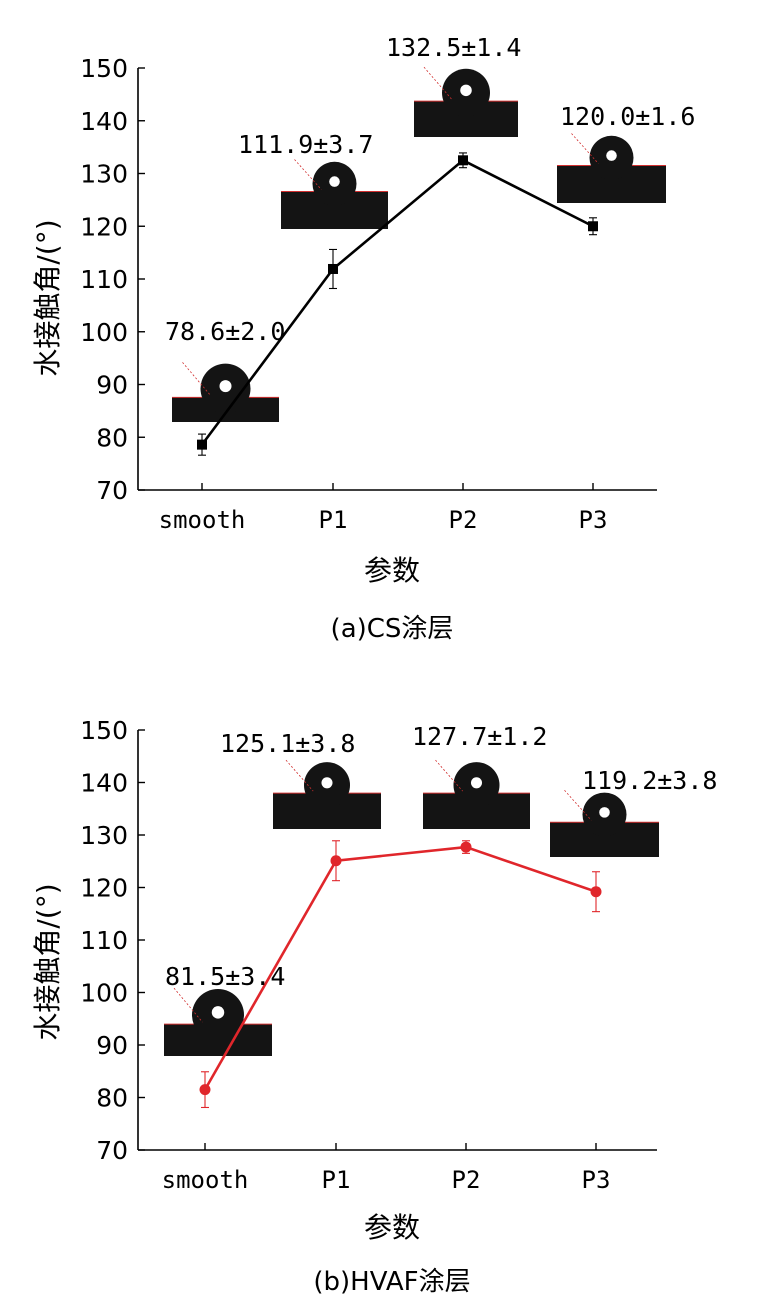  Describe the element at coordinates (391, 1282) in the screenshot. I see `chart-caption: (b)HVAF涂层` at that location.